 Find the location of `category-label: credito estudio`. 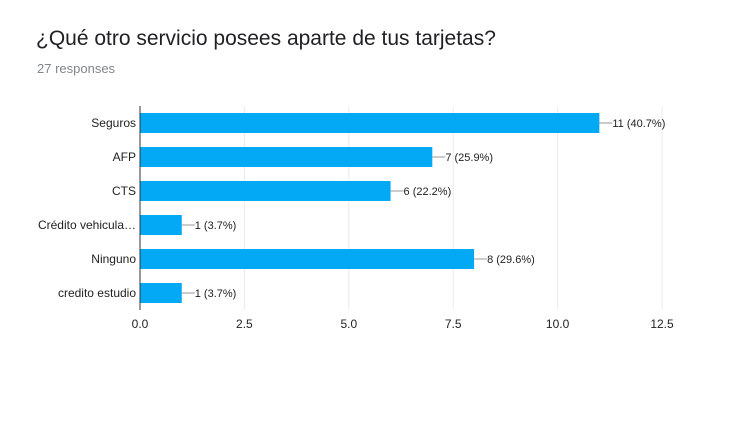

category-label: credito estudio is located at coordinates (97, 293).